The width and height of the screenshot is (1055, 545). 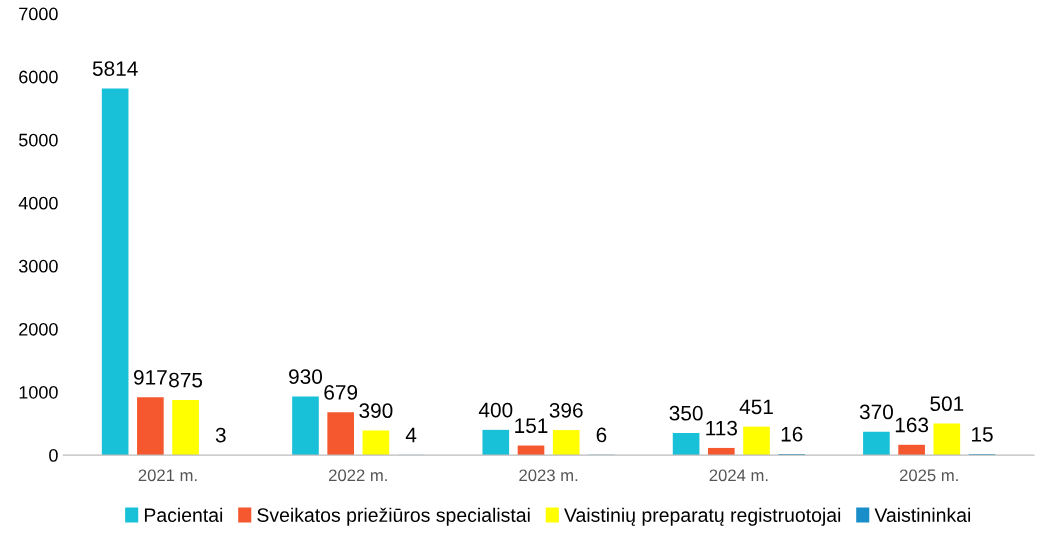 What do you see at coordinates (38, 329) in the screenshot?
I see `y-tick-label: 2000` at bounding box center [38, 329].